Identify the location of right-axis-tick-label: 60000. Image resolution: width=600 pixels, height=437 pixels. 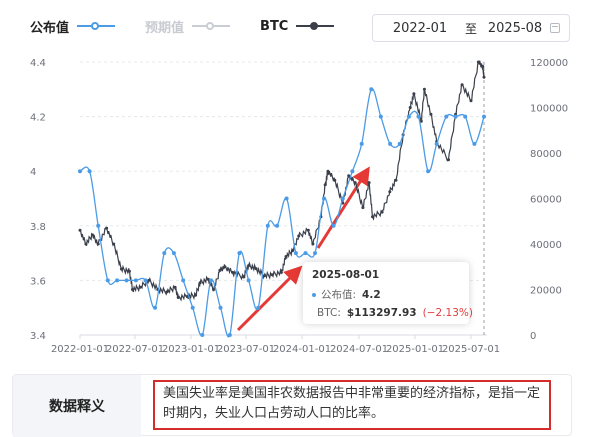
(546, 200).